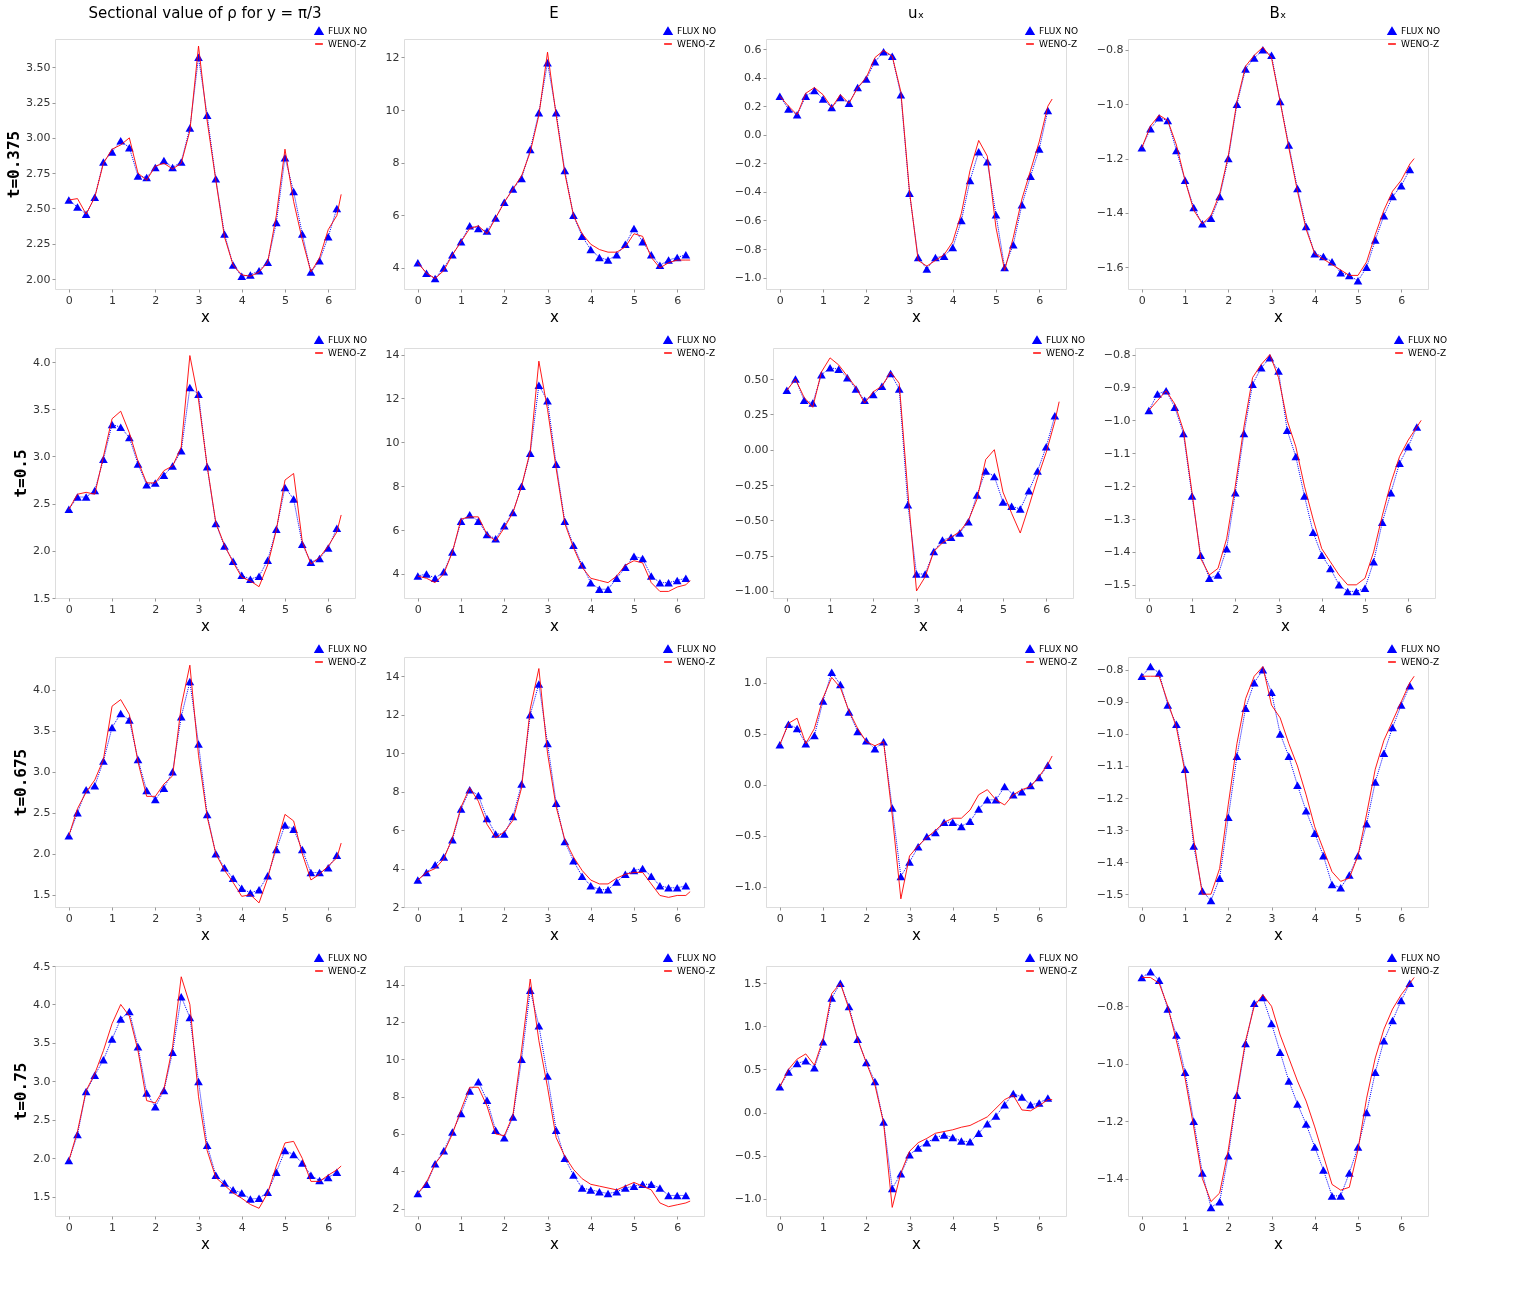 This screenshot has height=1312, width=1525. I want to click on y-tick-label: −1.2, so click(1110, 1121).